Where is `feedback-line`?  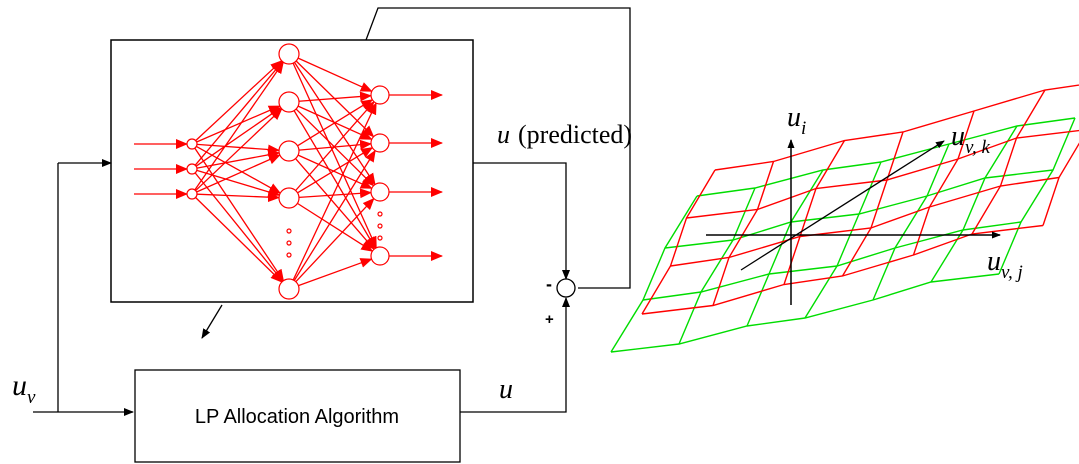
feedback-line is located at coordinates (498, 148).